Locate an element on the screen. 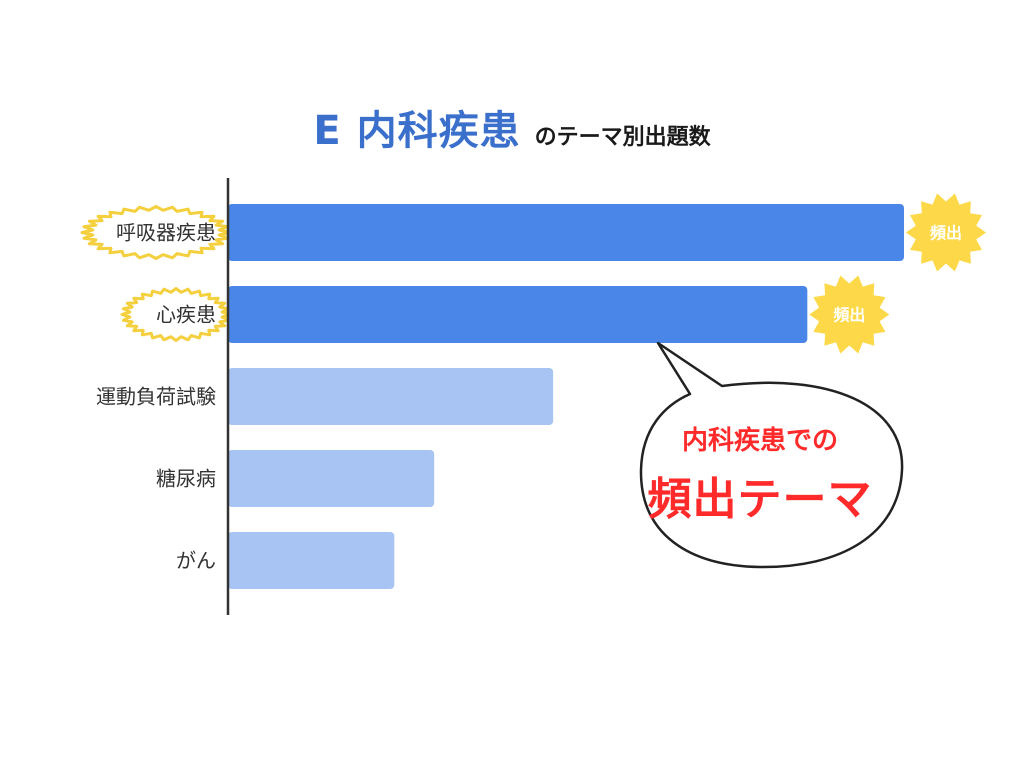 Image resolution: width=1024 pixels, height=768 pixels. category-label-cardiac: 心疾患 is located at coordinates (186, 315).